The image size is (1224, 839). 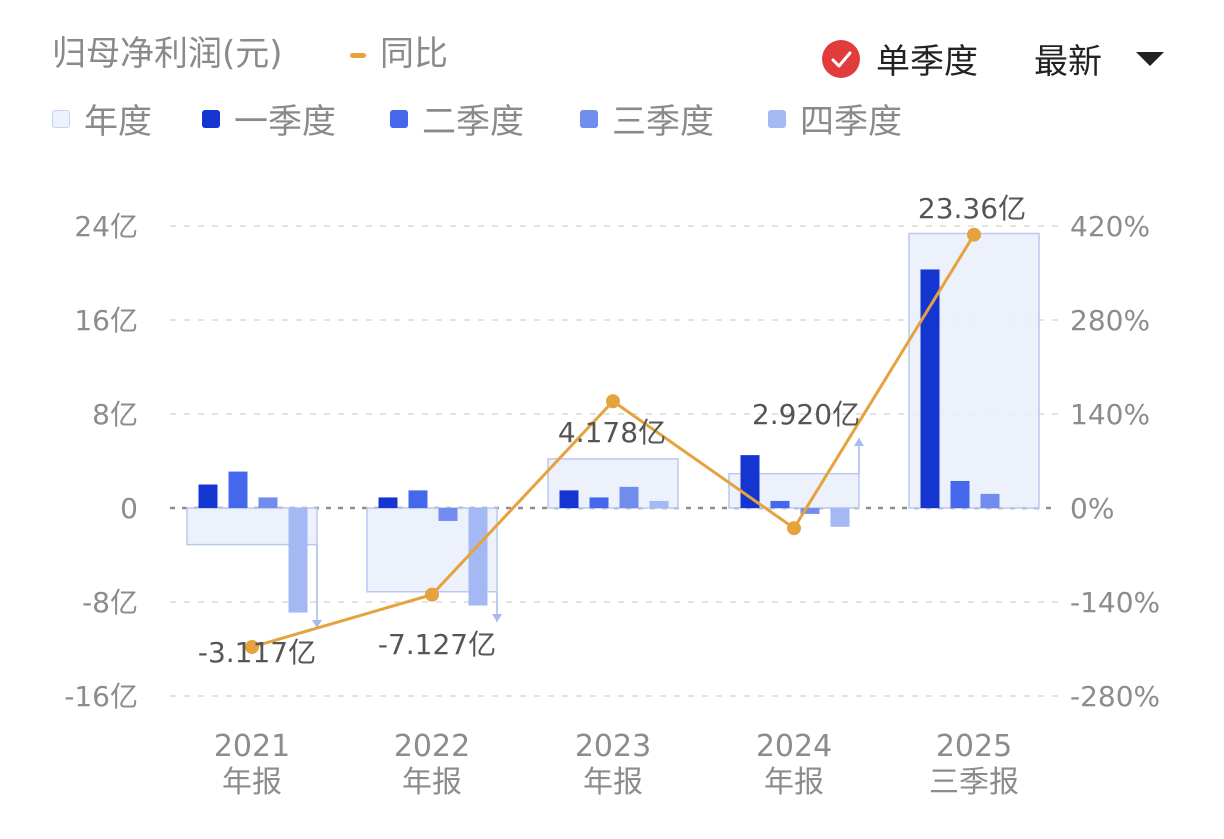 I want to click on sort-label: 最新, so click(x=1068, y=62).